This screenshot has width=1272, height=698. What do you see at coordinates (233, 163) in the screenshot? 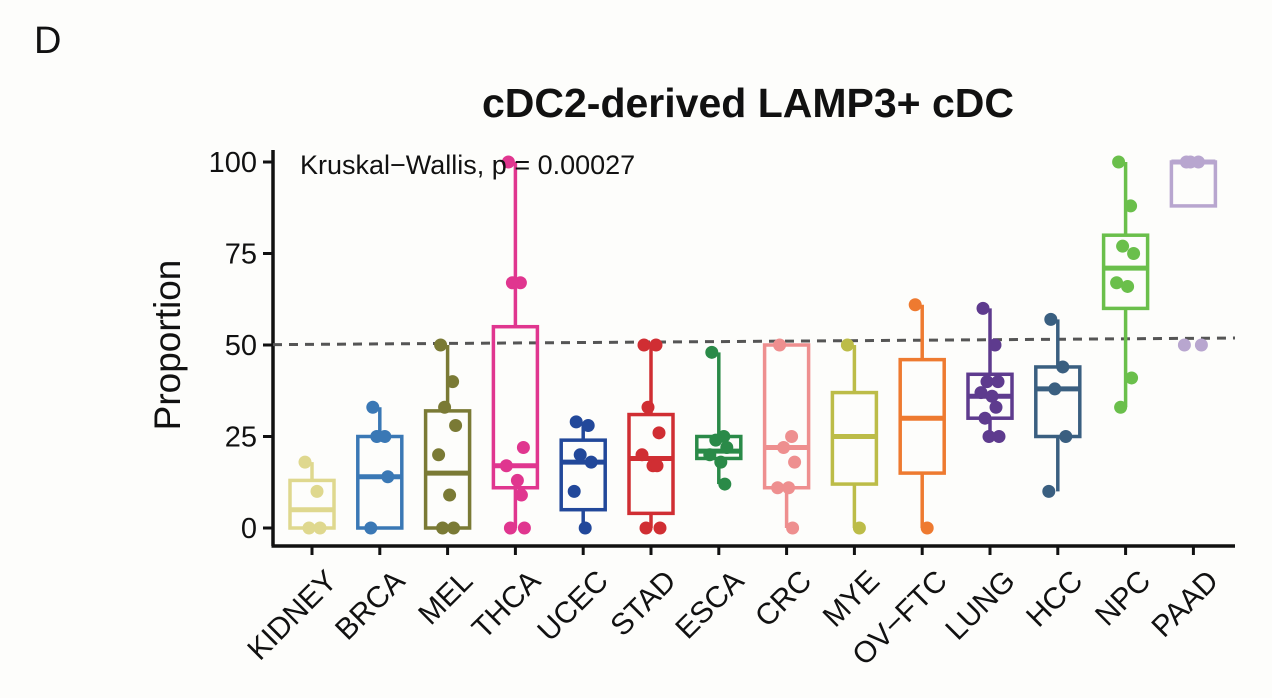
I see `y-tick-label: 100` at bounding box center [233, 163].